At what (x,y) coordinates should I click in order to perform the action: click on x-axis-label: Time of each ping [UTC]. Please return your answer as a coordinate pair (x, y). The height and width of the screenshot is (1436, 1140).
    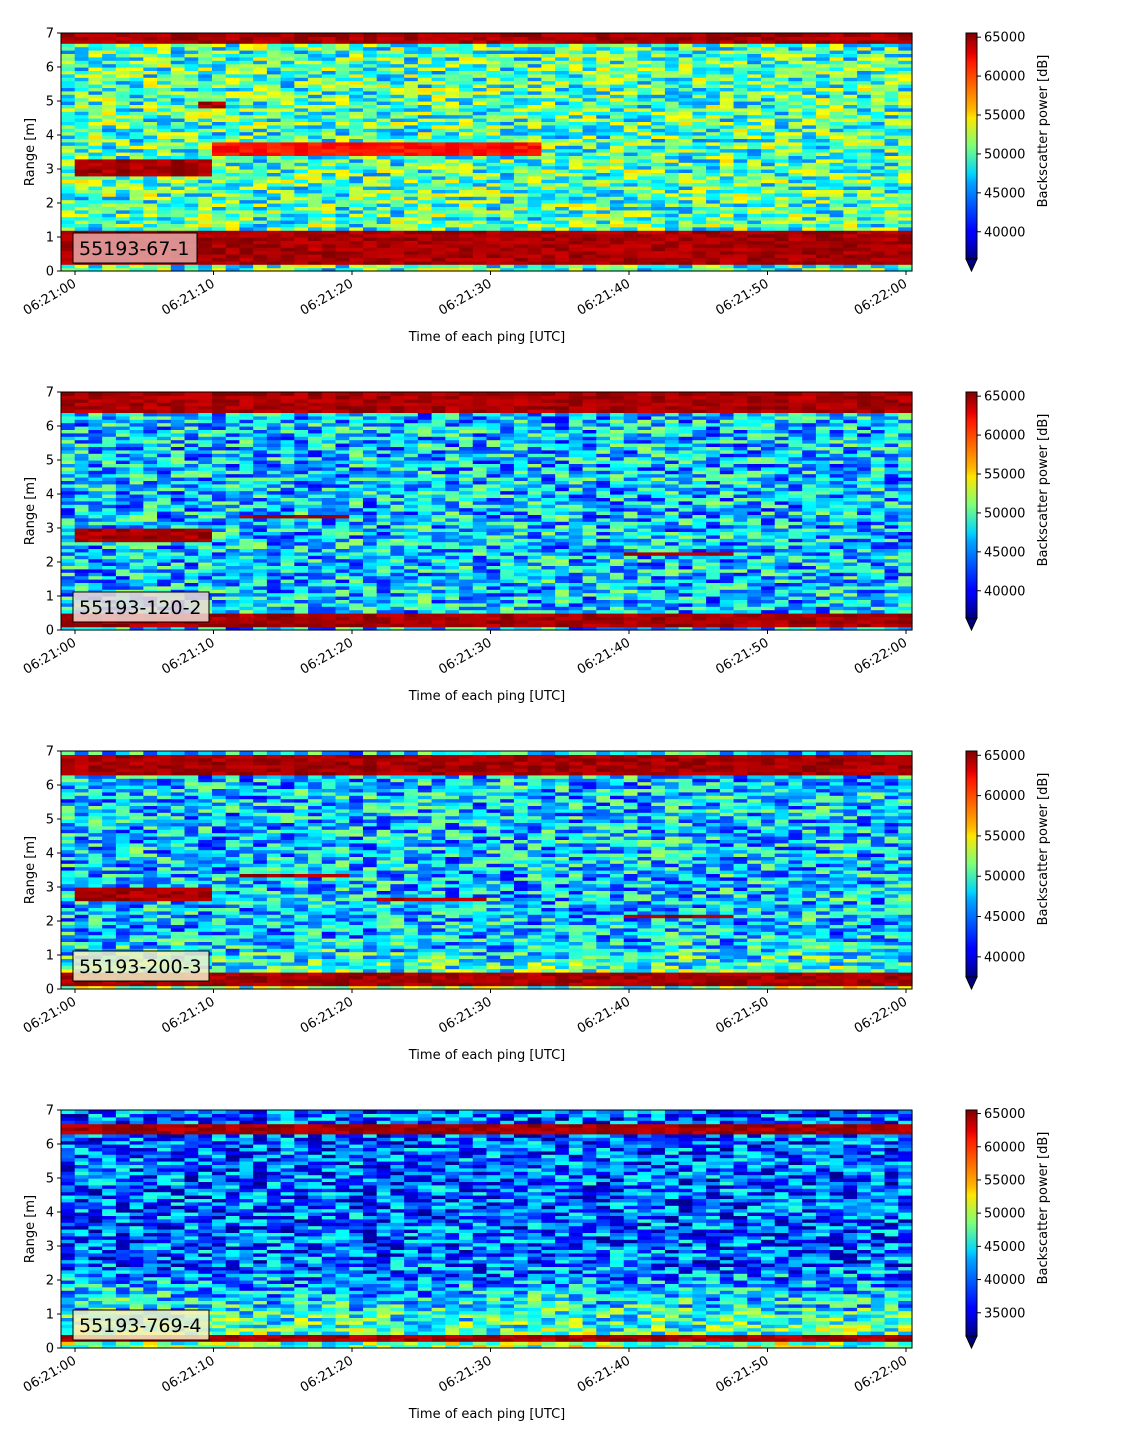
    Looking at the image, I should click on (487, 337).